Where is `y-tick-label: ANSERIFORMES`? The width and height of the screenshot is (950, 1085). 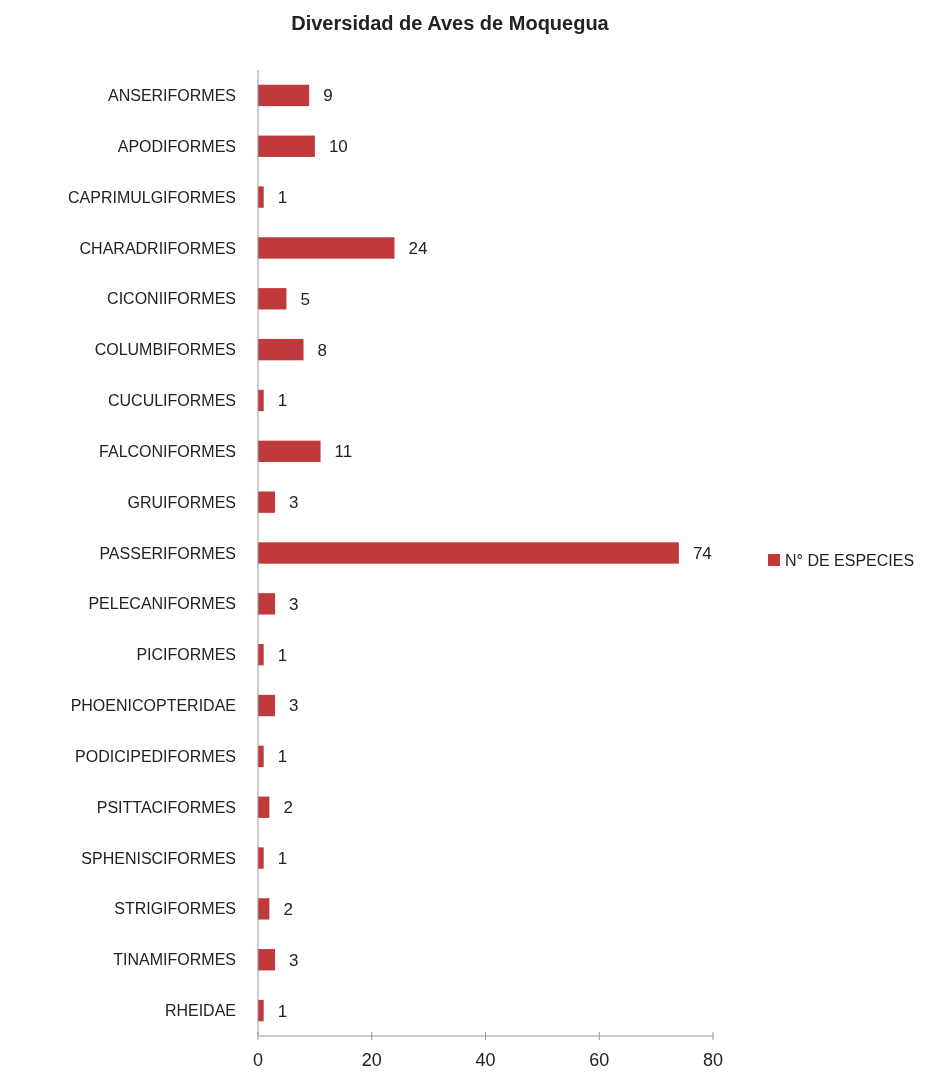
y-tick-label: ANSERIFORMES is located at coordinates (171, 96).